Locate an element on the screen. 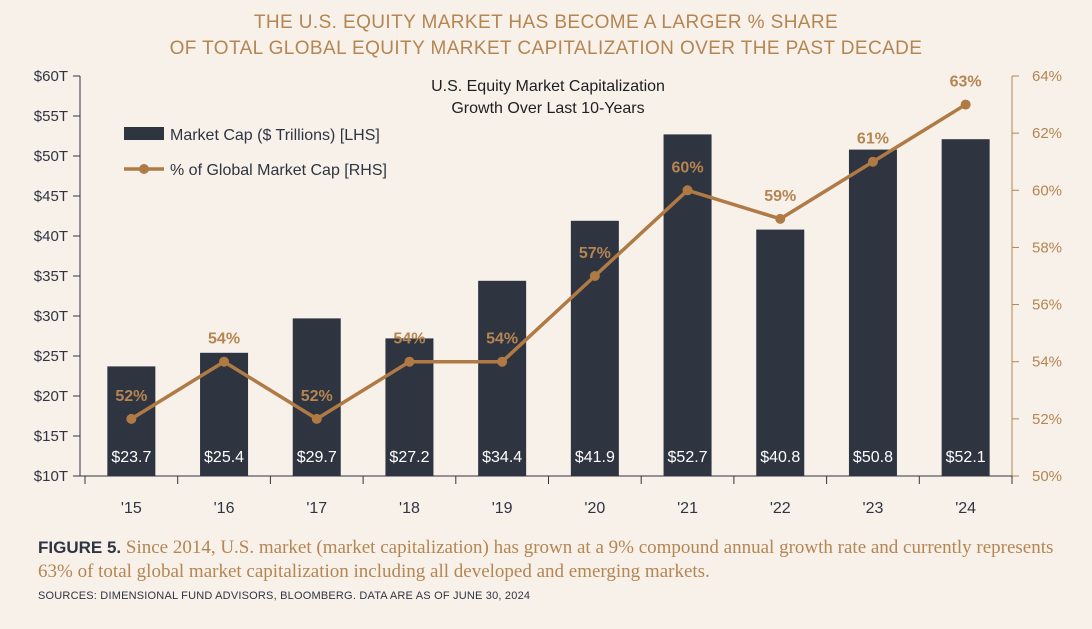 The width and height of the screenshot is (1092, 629). legend-line-marker is located at coordinates (144, 169).